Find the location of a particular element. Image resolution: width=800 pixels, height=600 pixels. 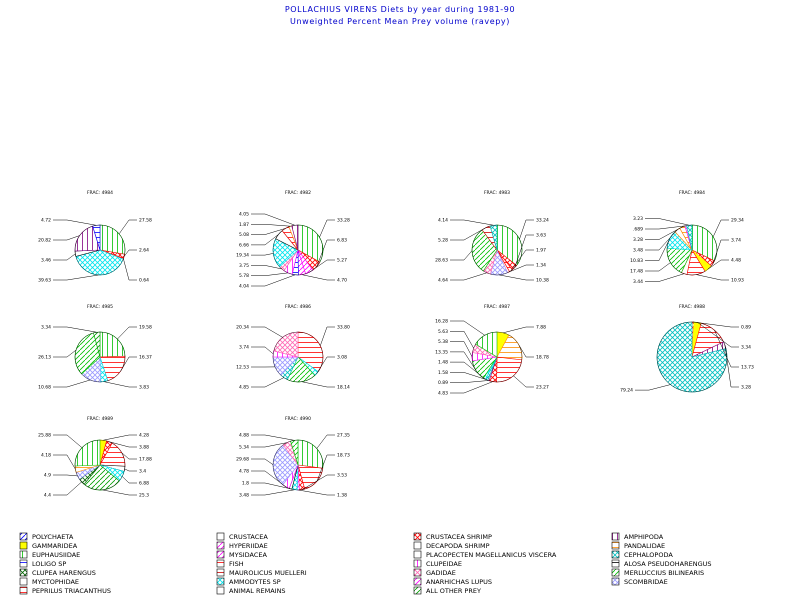

data-label: 4.28 is located at coordinates (144, 436).